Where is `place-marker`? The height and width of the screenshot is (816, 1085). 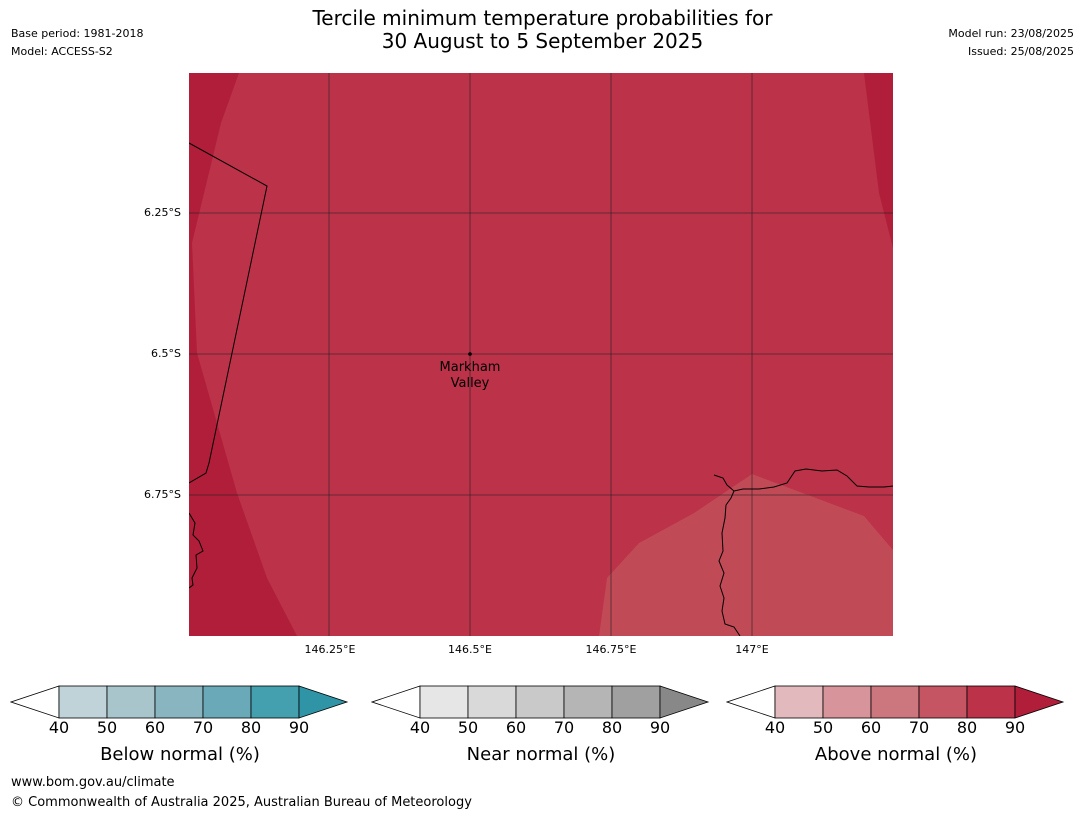 place-marker is located at coordinates (470, 354).